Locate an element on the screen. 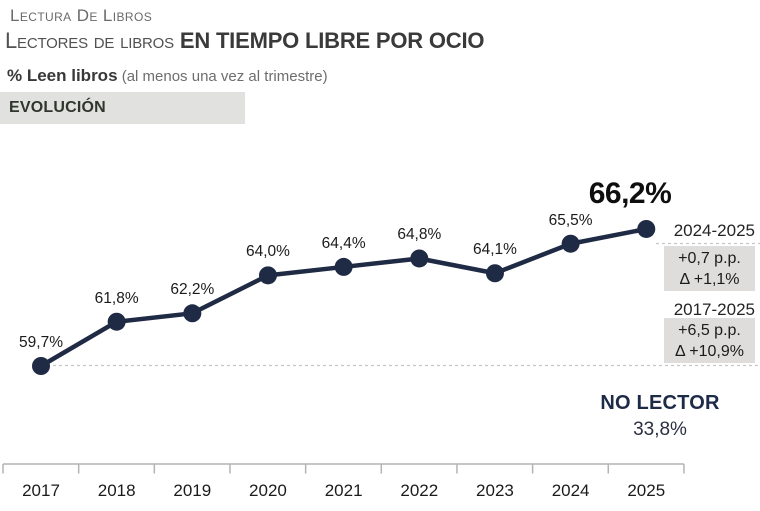 This screenshot has height=511, width=760. x-axis-label-2020: 2020 is located at coordinates (268, 490).